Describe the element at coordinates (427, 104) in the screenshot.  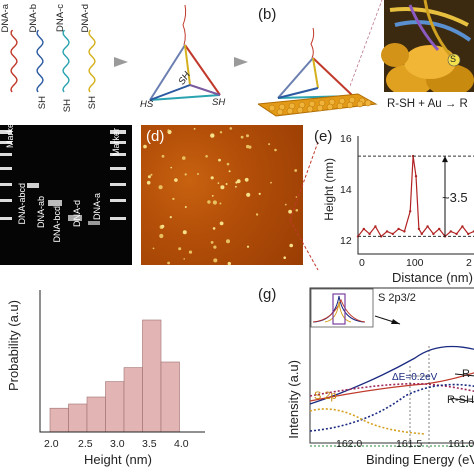
I see `reaction-equation: R-SH + Au → R` at that location.